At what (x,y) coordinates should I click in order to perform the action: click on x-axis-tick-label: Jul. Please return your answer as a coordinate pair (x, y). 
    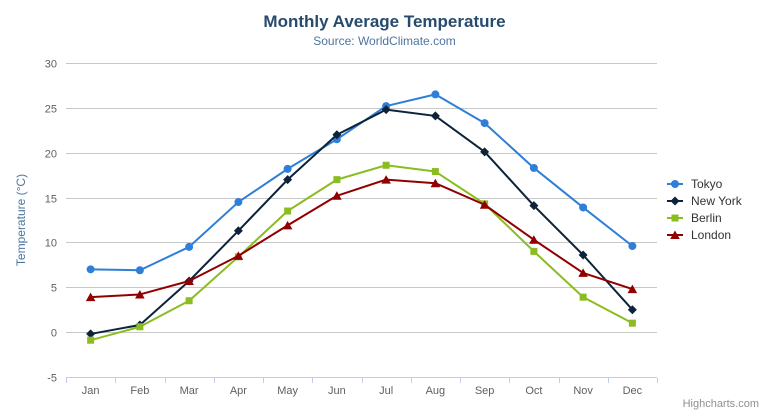
    Looking at the image, I should click on (386, 391).